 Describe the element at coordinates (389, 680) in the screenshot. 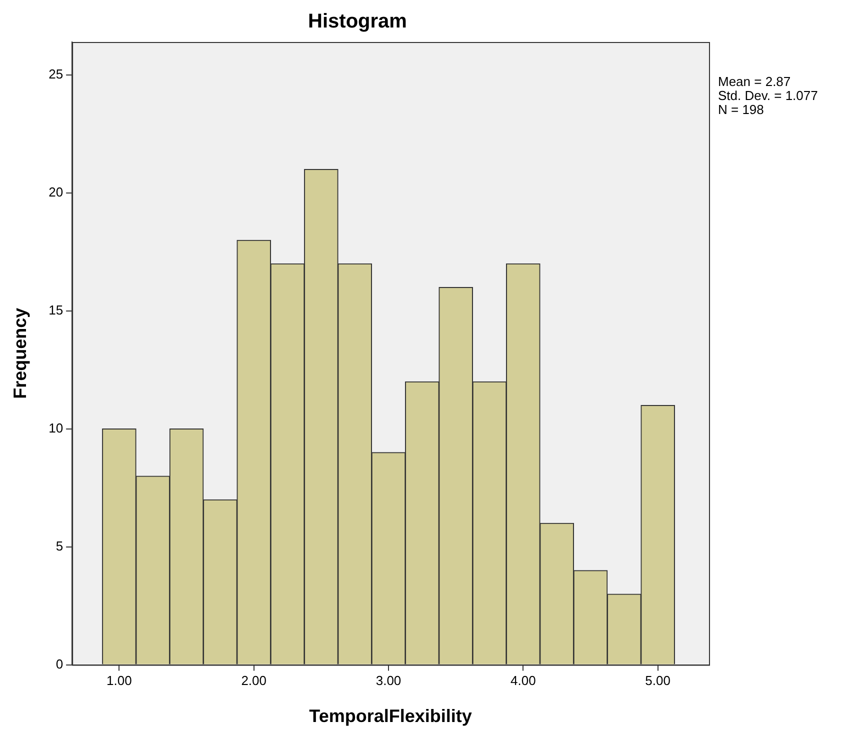

I see `x-tick-label: 3.00` at that location.